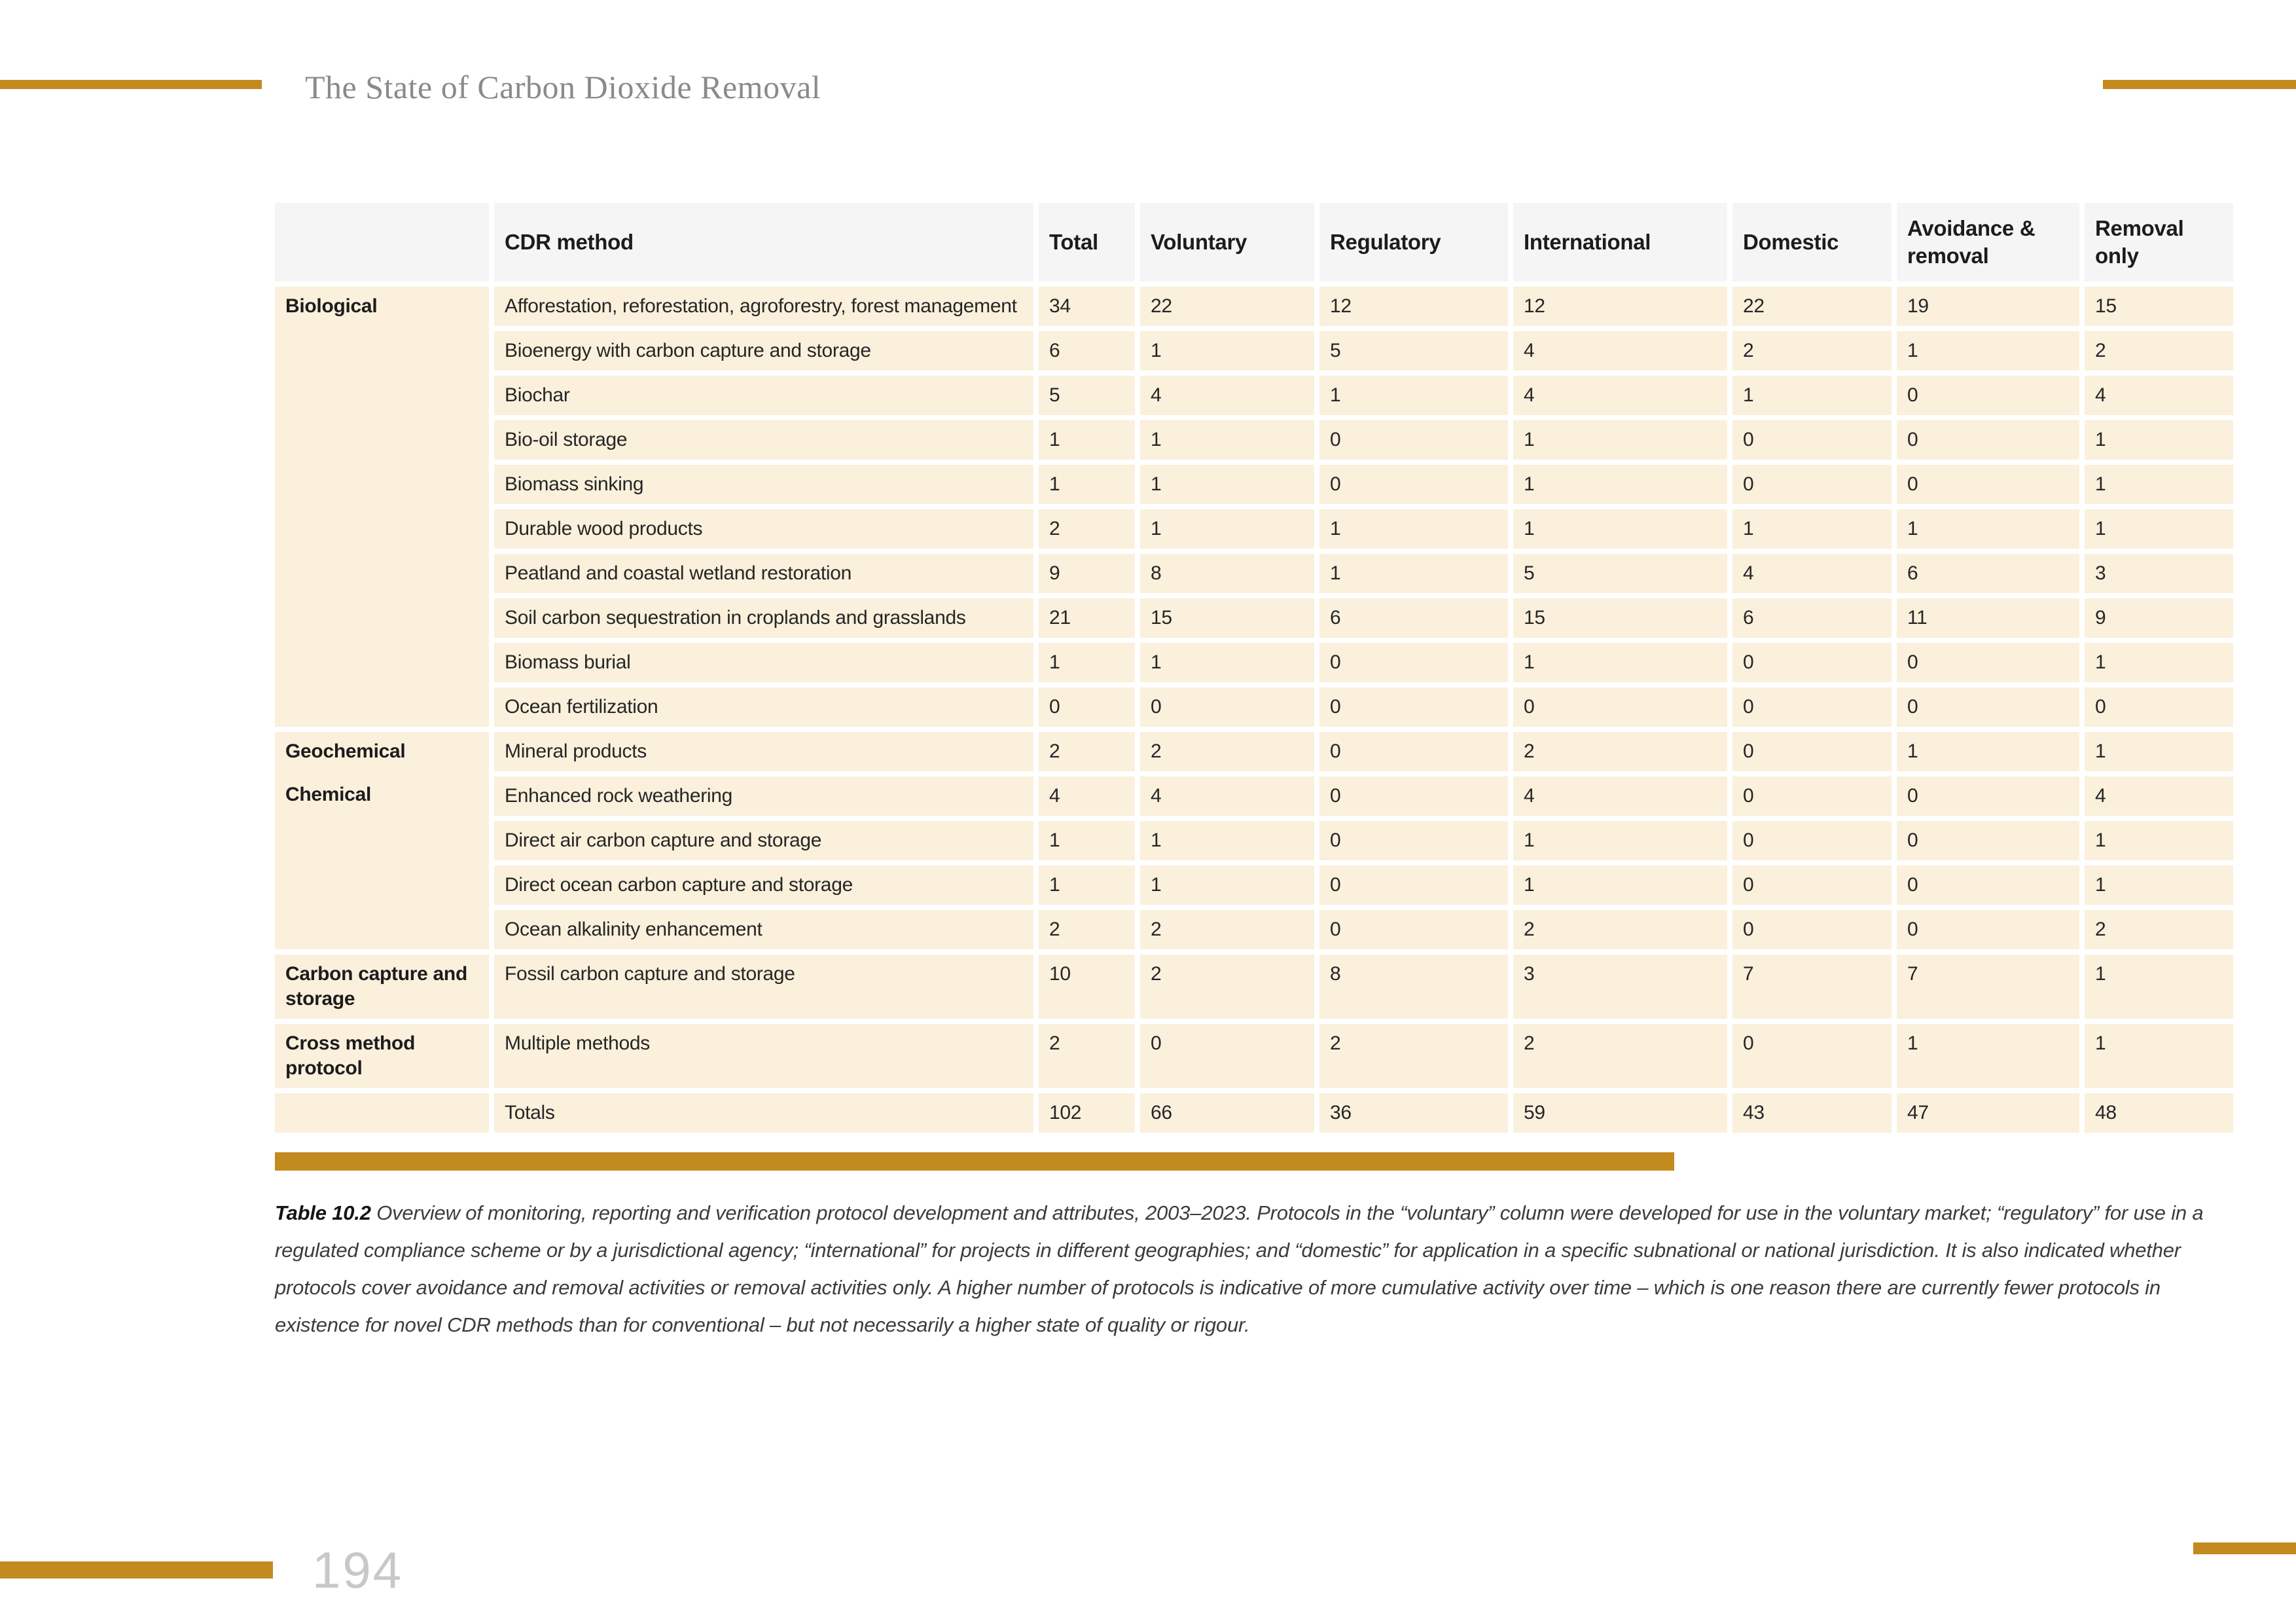 This screenshot has height=1623, width=2296. What do you see at coordinates (563, 87) in the screenshot?
I see `page-title: The State of Carbon Dioxide Removal` at bounding box center [563, 87].